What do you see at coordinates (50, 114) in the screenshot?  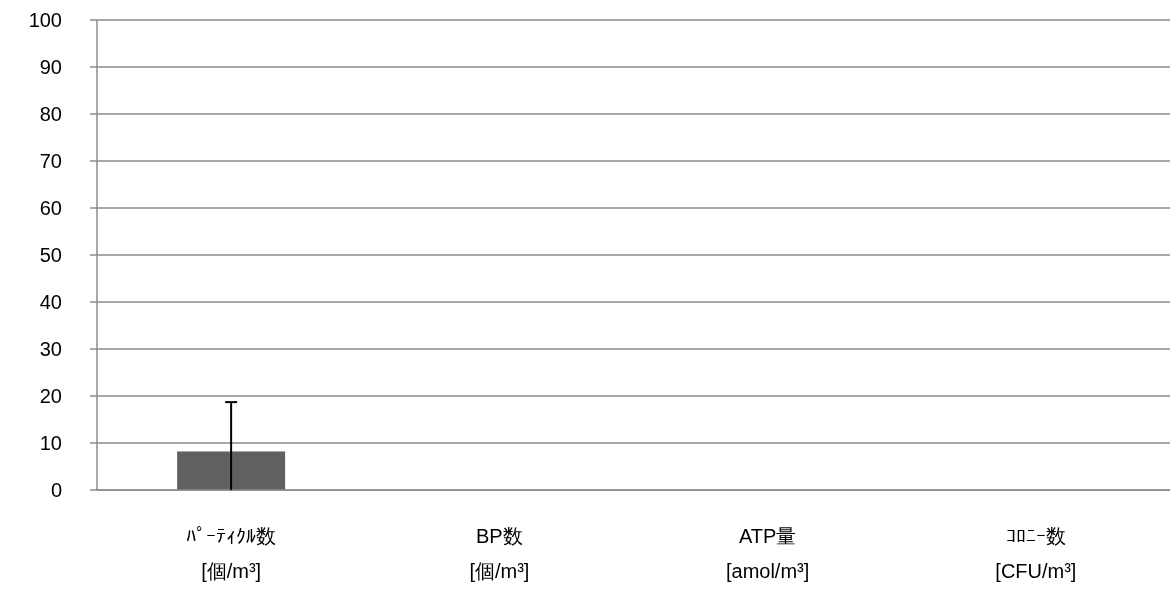 I see `y-tick-label: 80` at bounding box center [50, 114].